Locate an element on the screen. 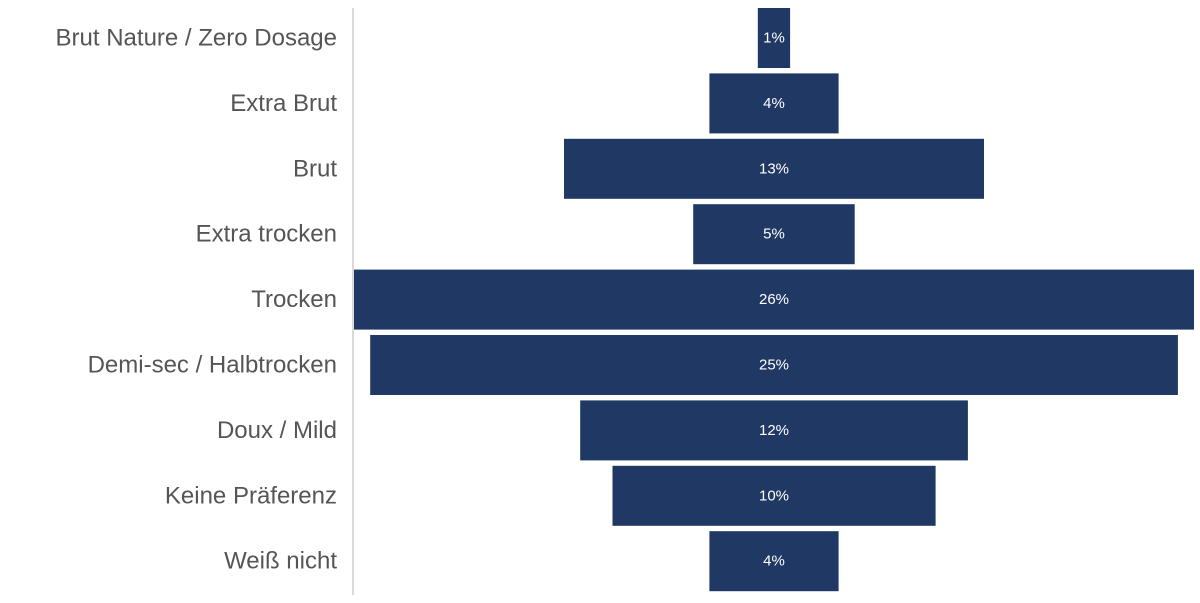 This screenshot has height=603, width=1200. value-label: 26% is located at coordinates (774, 299).